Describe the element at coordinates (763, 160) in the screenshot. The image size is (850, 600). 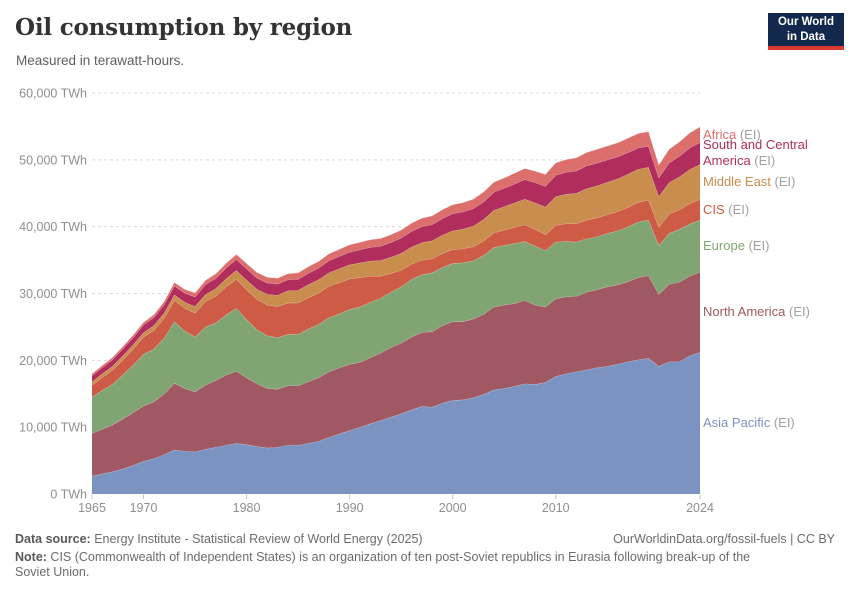
I see `legend-suffix-south-central-america: (EI)` at that location.